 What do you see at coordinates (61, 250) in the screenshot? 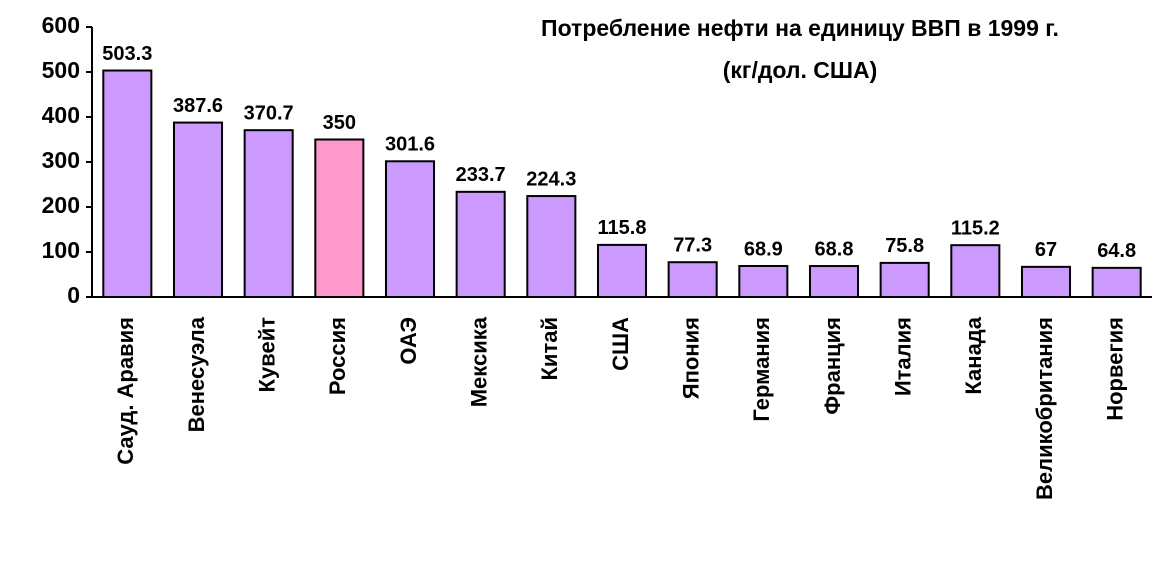
I see `y-tick-label: 100` at bounding box center [61, 250].